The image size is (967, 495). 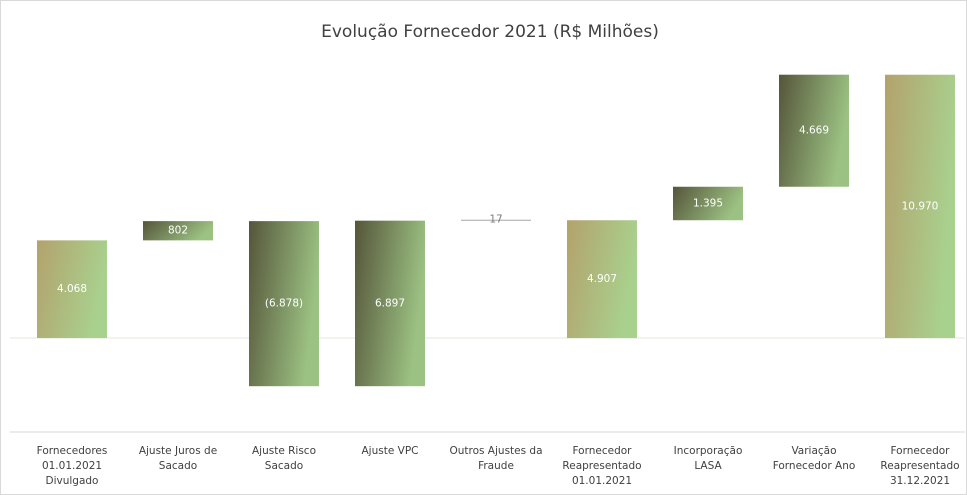 What do you see at coordinates (495, 219) in the screenshot?
I see `data-label: 17` at bounding box center [495, 219].